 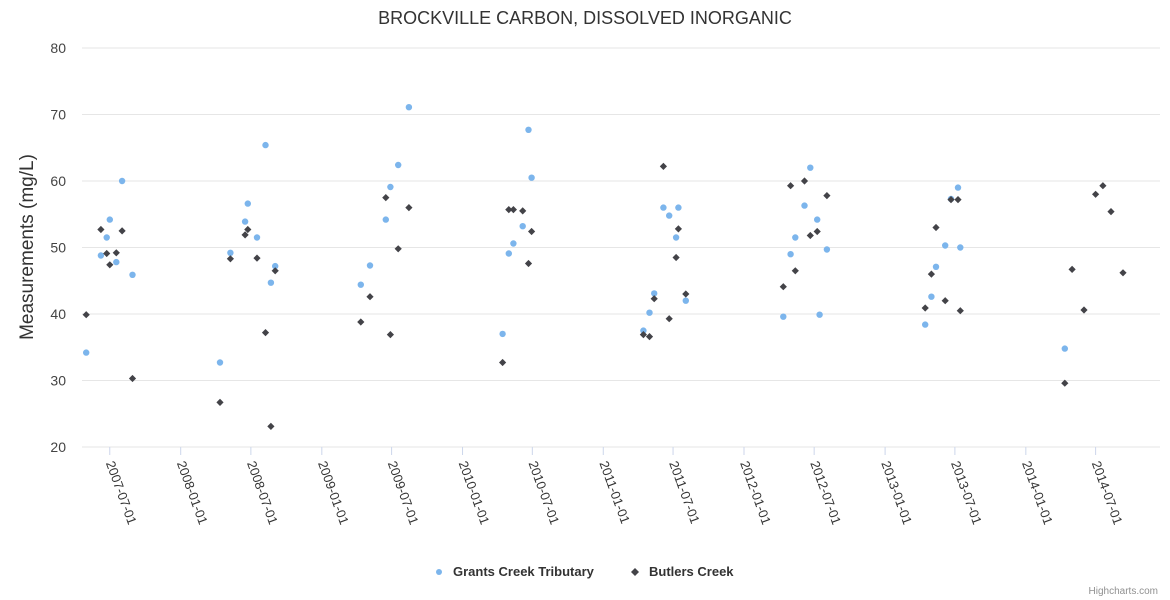 I want to click on legend-item-butlers-creek: Butlers Creek, so click(x=682, y=571).